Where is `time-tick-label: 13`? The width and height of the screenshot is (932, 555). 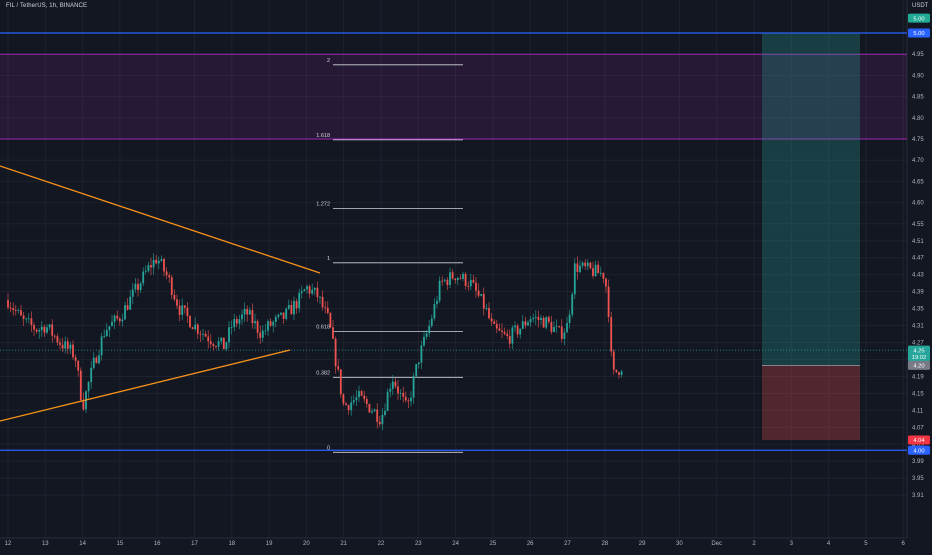 time-tick-label: 13 is located at coordinates (45, 544).